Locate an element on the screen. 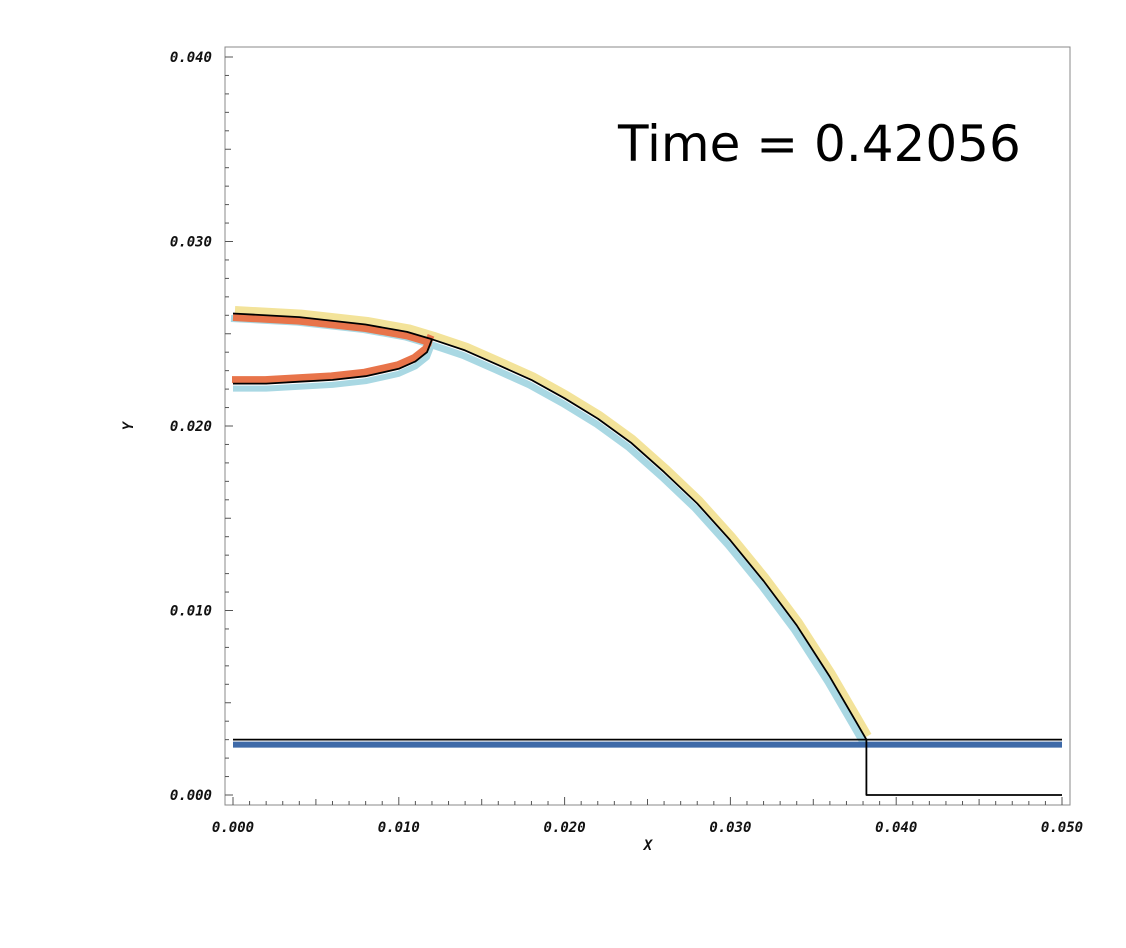  y-tick-label: 0.030 is located at coordinates (191, 243).